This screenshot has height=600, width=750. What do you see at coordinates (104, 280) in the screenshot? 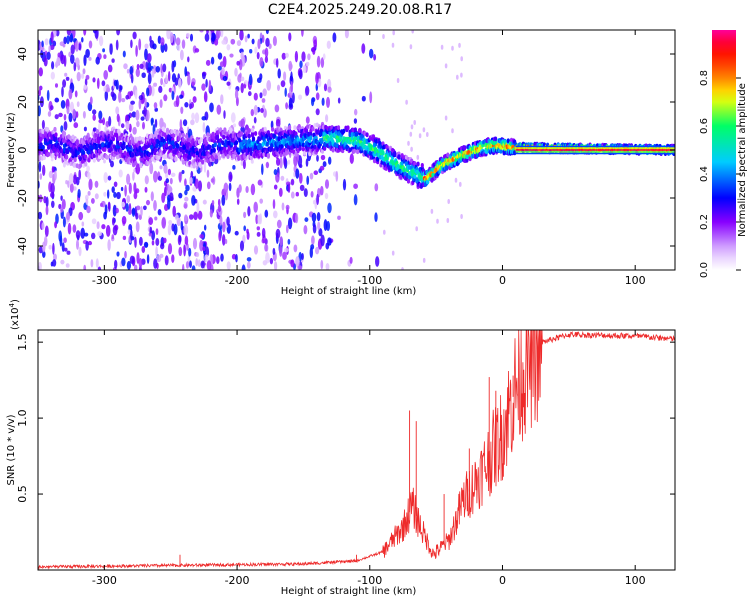
I see `x-tick-label: -300` at bounding box center [104, 280].